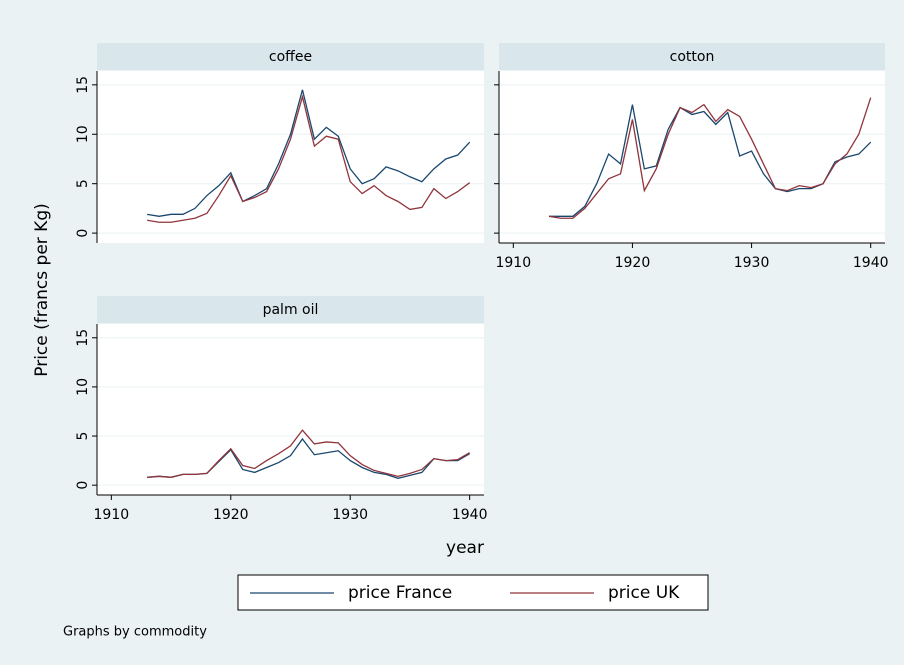 This screenshot has height=665, width=904. Describe the element at coordinates (400, 593) in the screenshot. I see `legend-label: price France` at that location.